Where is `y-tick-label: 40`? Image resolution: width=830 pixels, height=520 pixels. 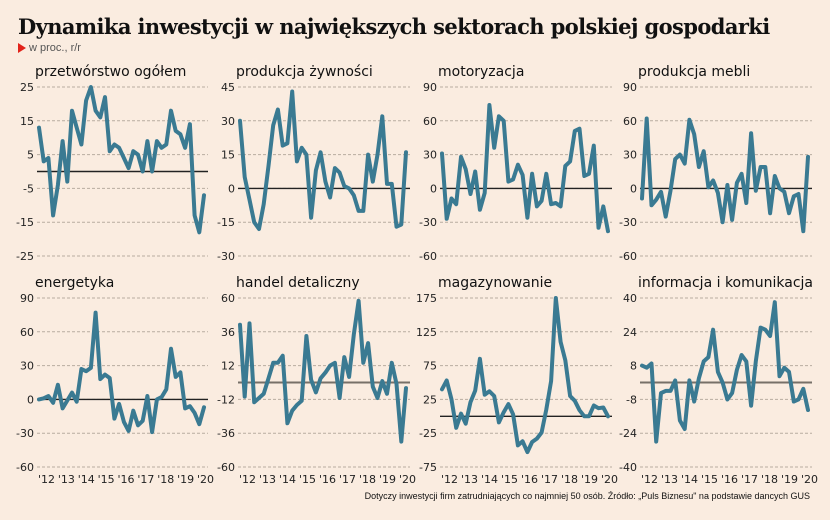
y-tick-label: 40 is located at coordinates (630, 298).